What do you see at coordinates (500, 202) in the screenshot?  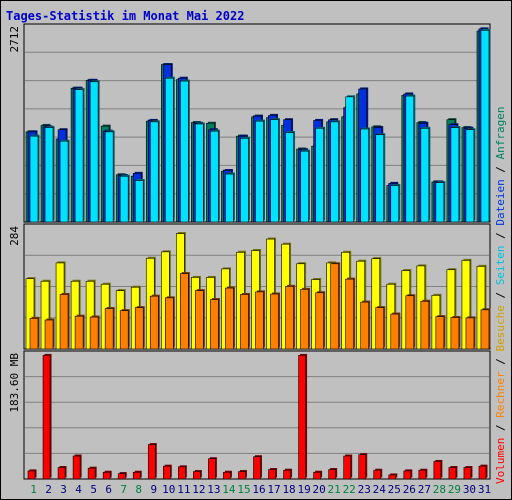 I see `legend-entry: Dateien` at bounding box center [500, 202].